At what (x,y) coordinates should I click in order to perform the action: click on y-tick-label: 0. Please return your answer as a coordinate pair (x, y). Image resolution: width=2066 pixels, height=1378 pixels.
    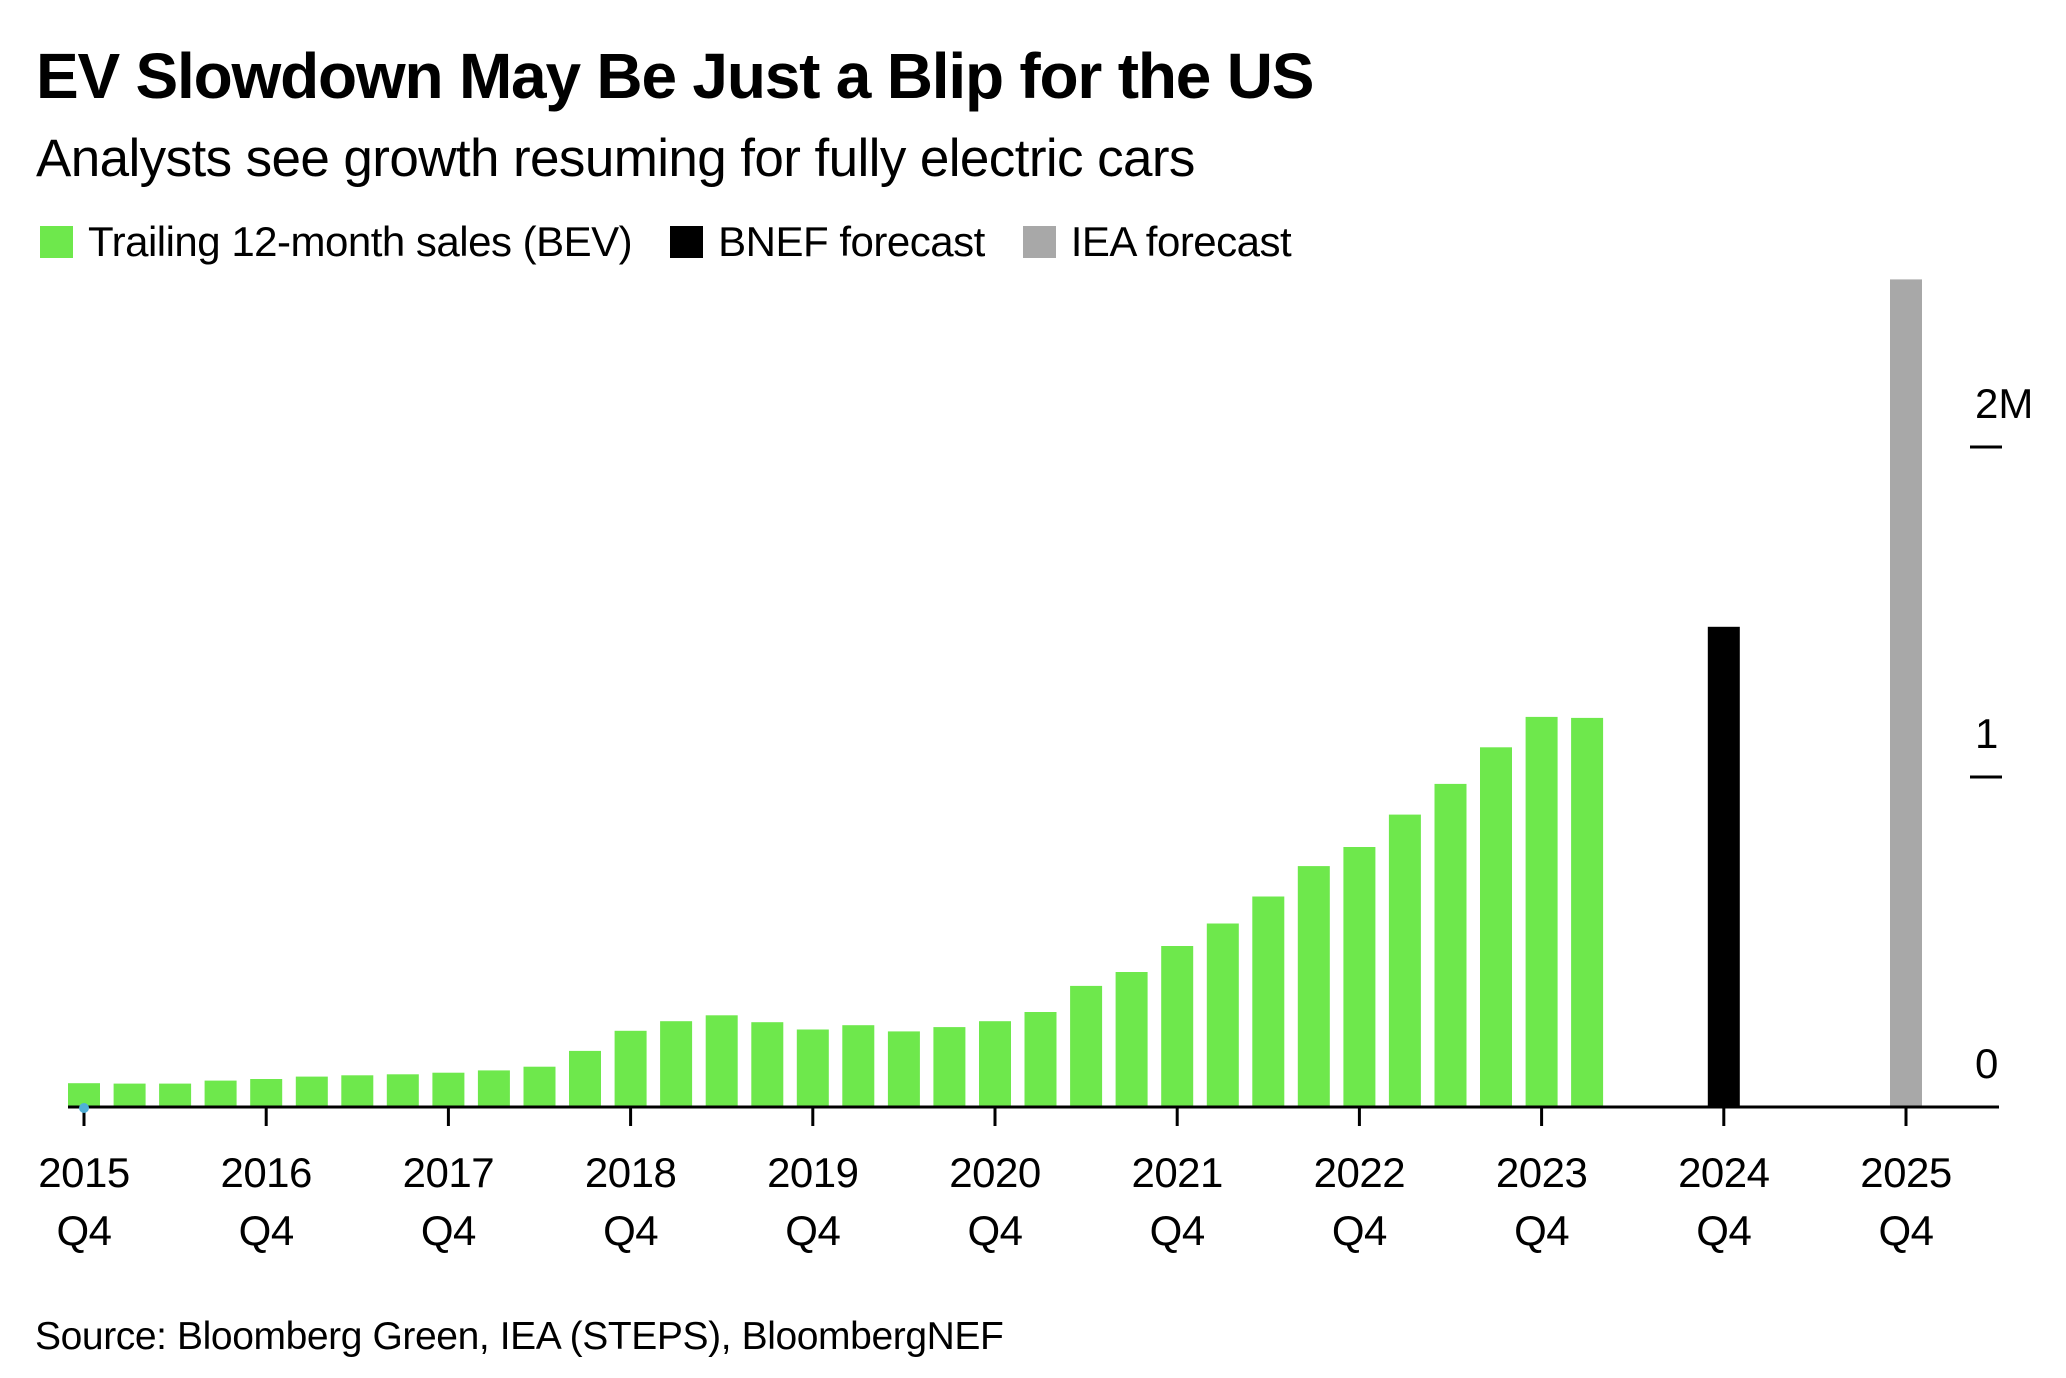
    Looking at the image, I should click on (1986, 1063).